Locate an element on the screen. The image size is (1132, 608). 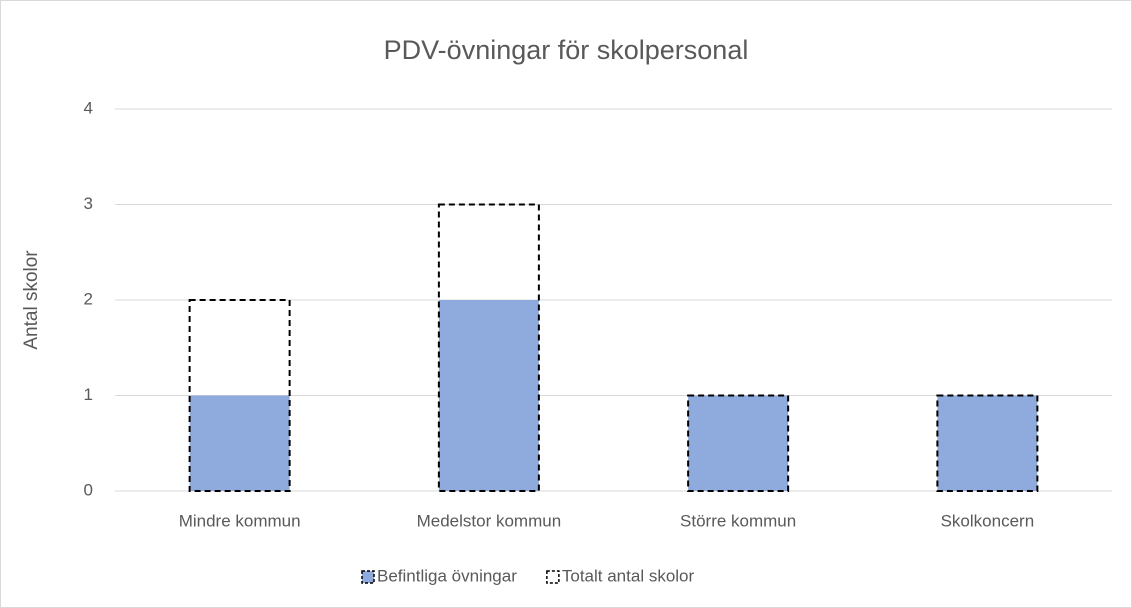
y-tick-label: 0 is located at coordinates (88, 489).